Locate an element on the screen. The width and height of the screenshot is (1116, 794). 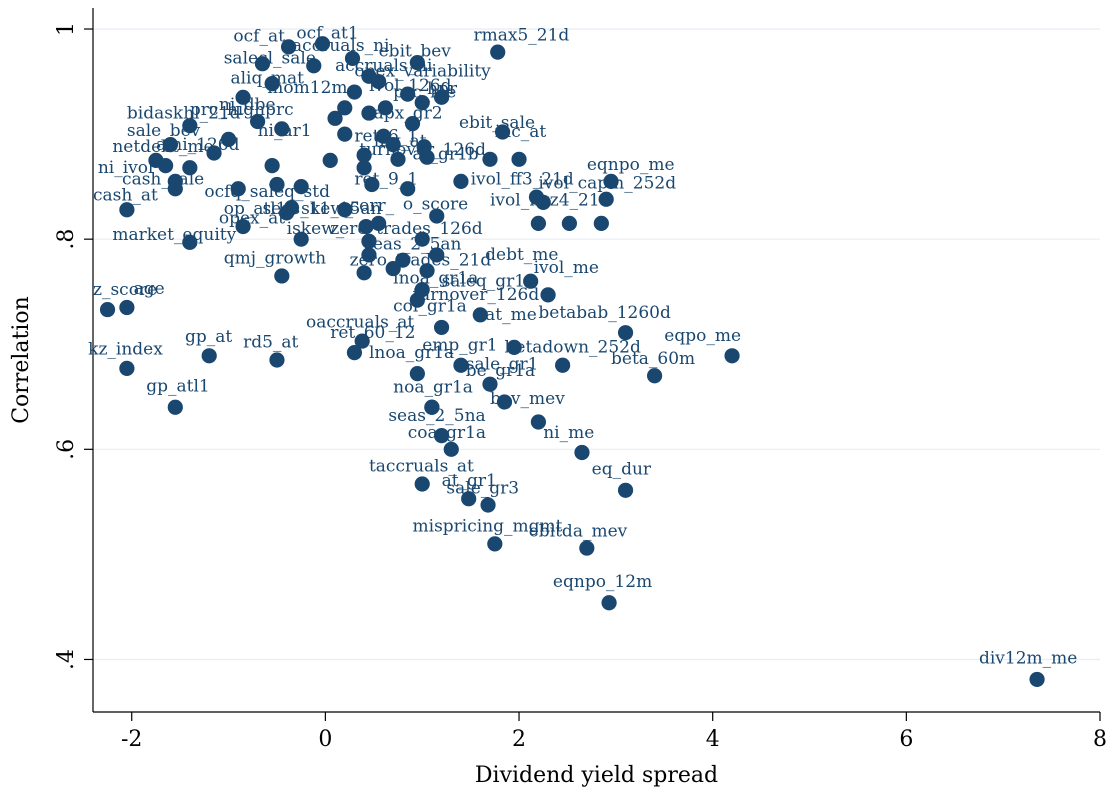
point-label: ocf_at is located at coordinates (259, 37).